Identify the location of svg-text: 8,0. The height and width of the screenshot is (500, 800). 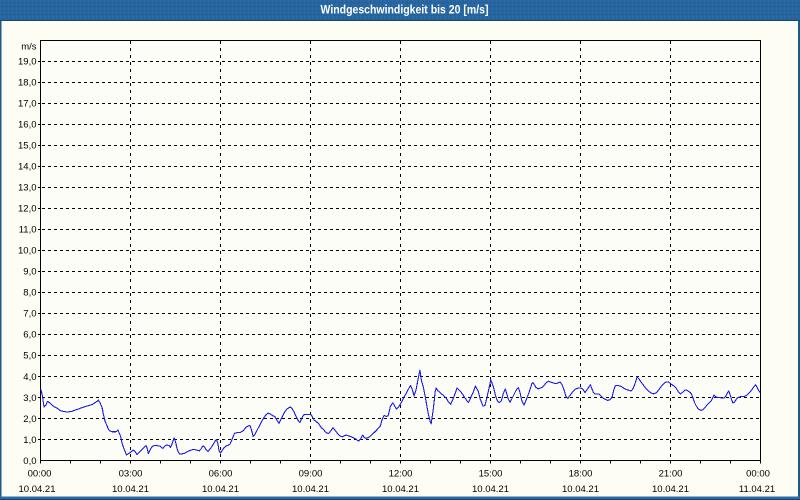
(29, 293).